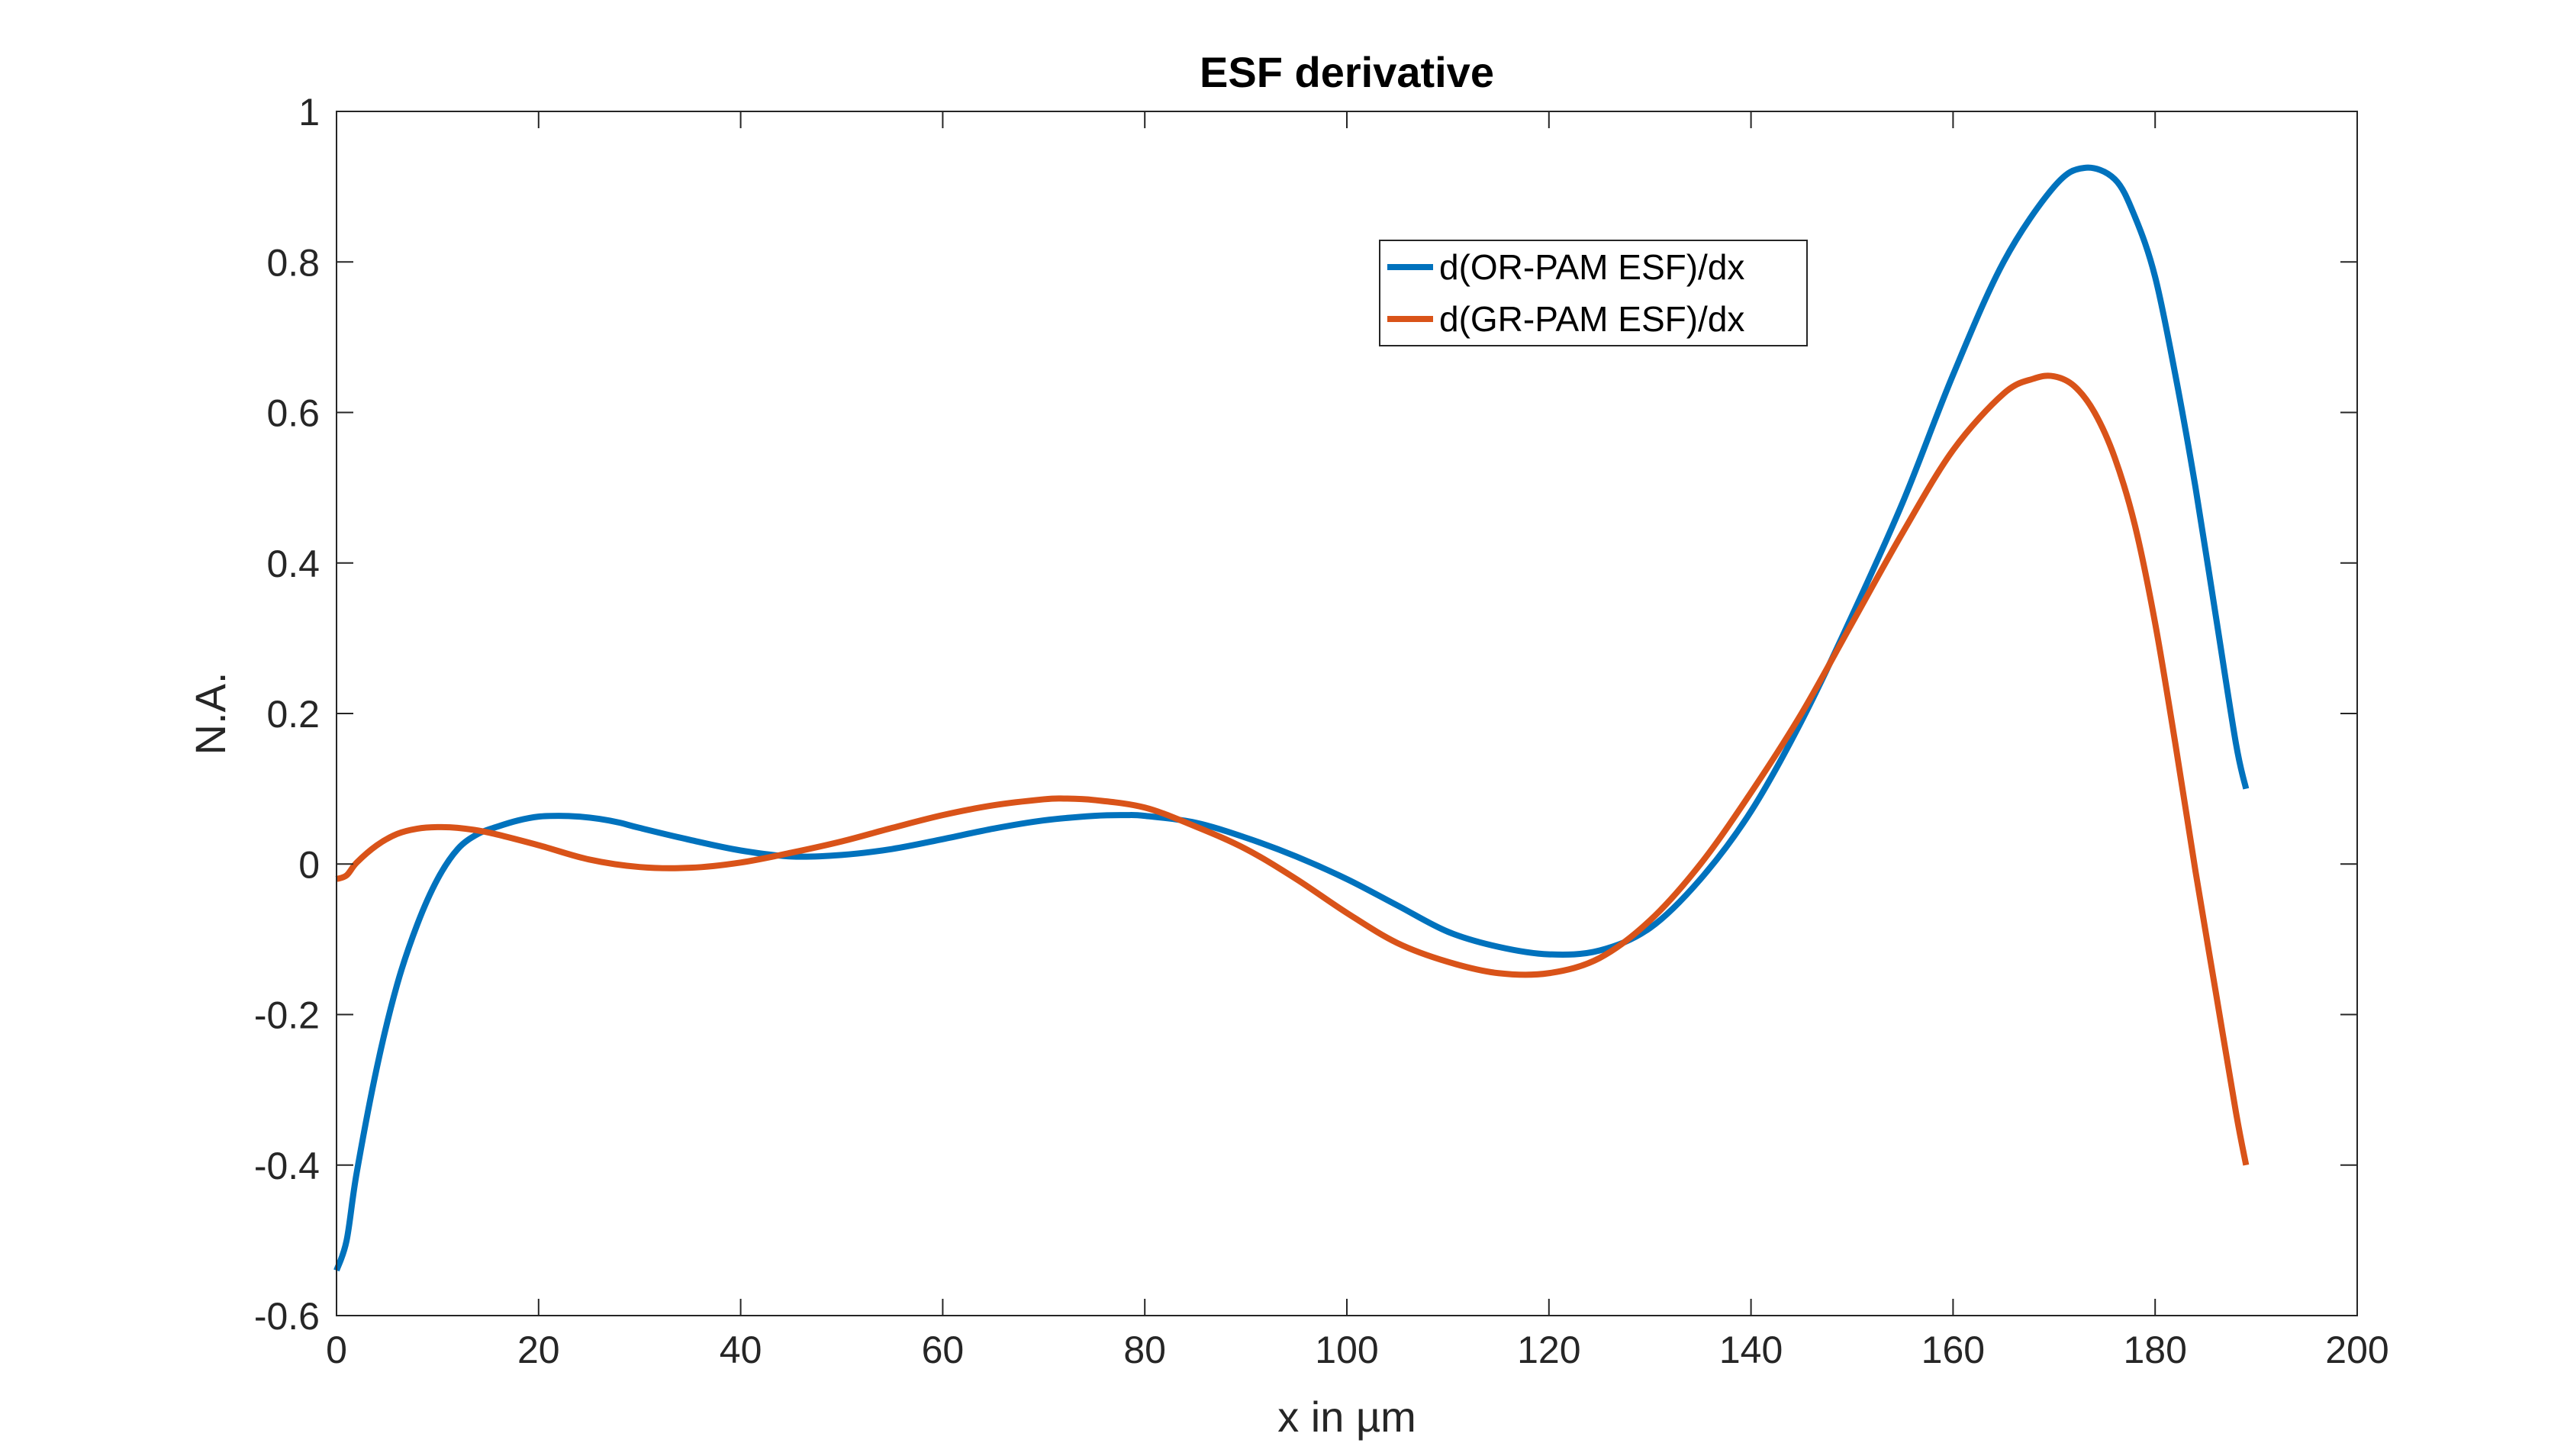 This screenshot has width=2564, height=1456. I want to click on x-tick-label: 200, so click(2356, 1350).